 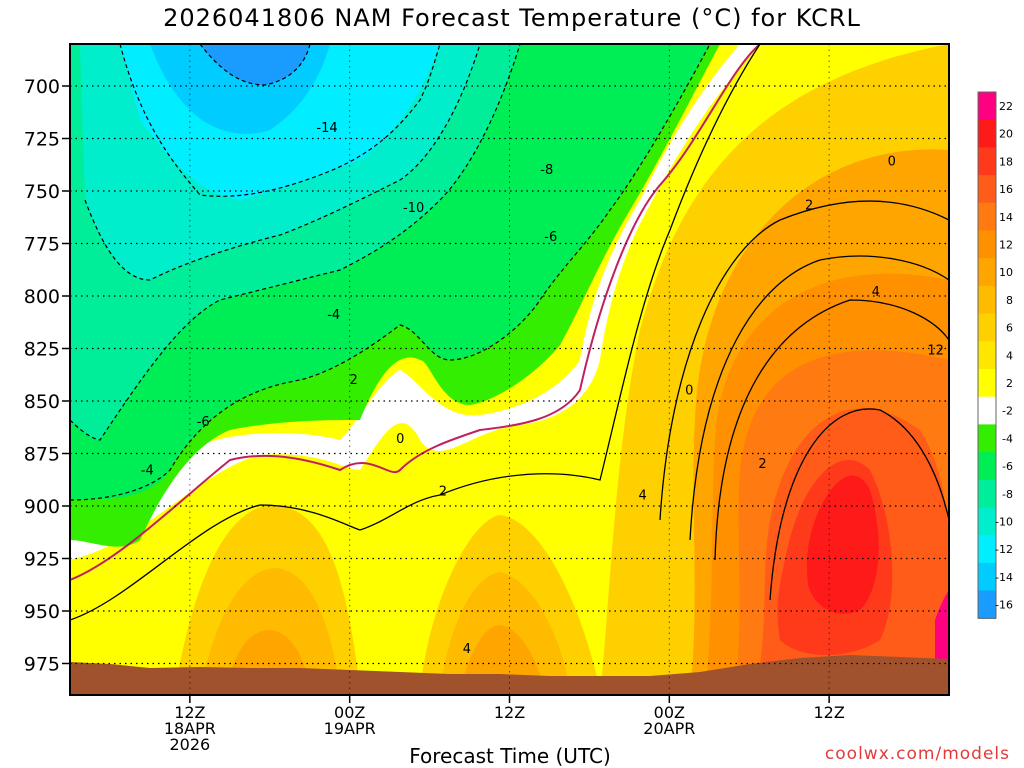 I want to click on colorbar-label: -10, so click(x=1004, y=522).